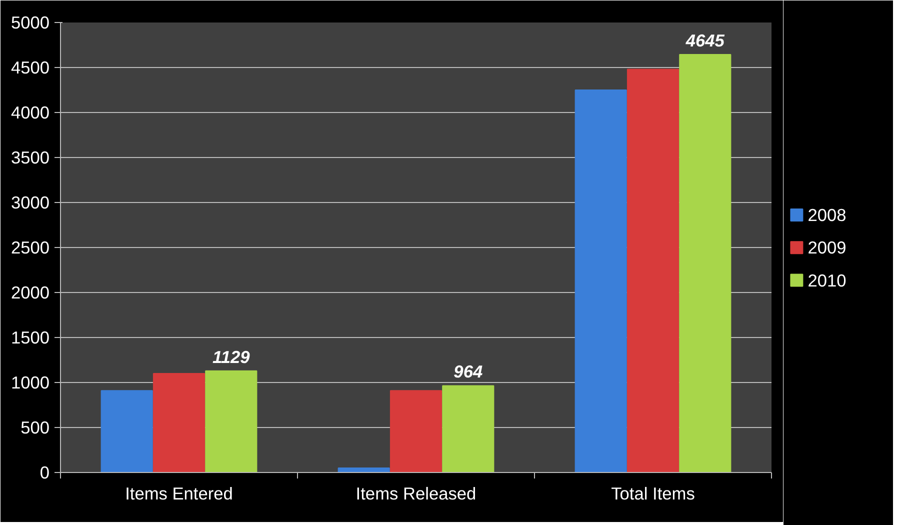 This screenshot has width=900, height=525. Describe the element at coordinates (827, 215) in the screenshot. I see `legend-label: 2008` at that location.